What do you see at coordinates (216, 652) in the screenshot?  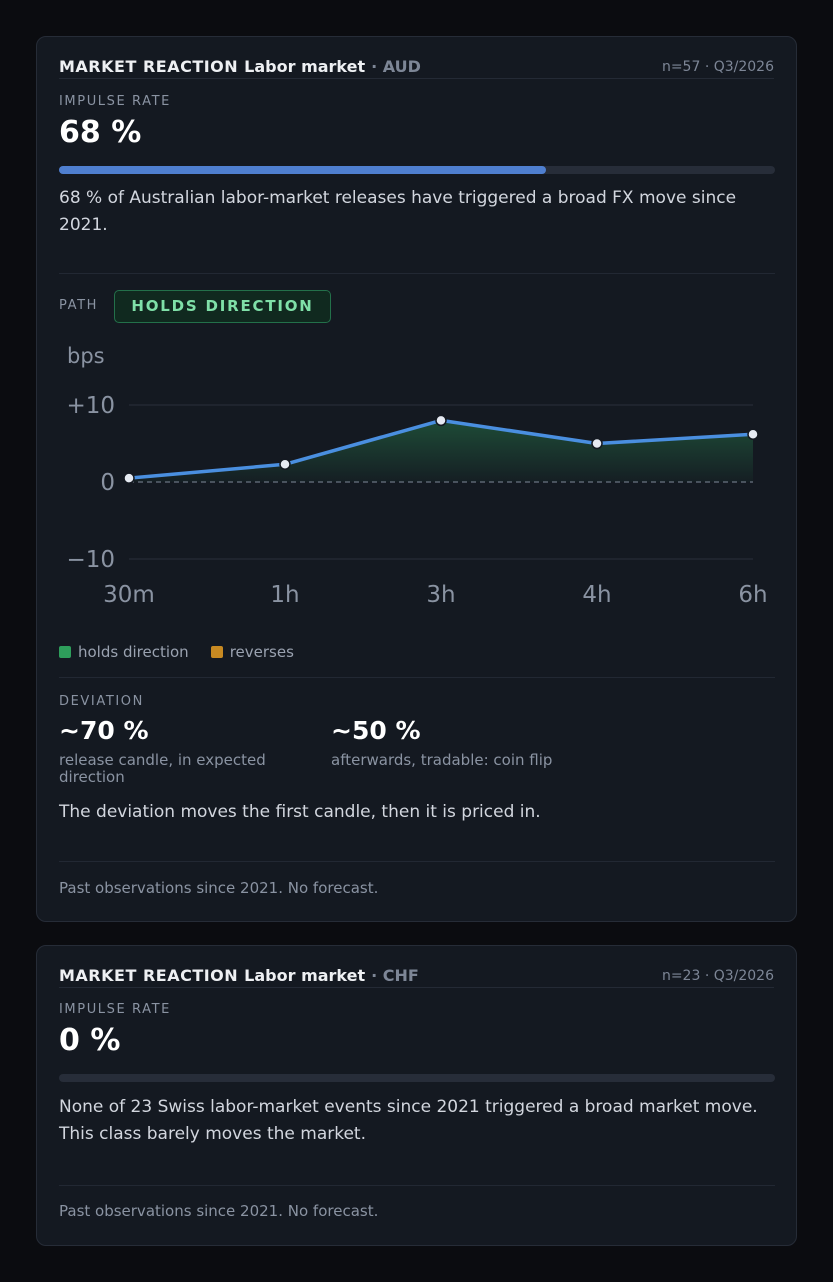 I see `legend-swatch-reverses` at bounding box center [216, 652].